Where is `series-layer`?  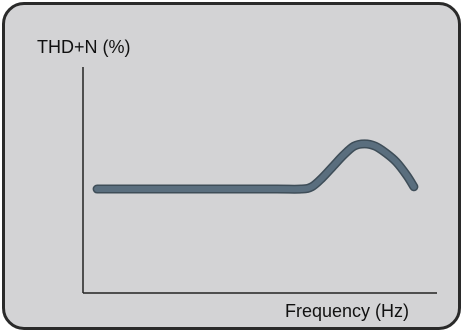
series-layer is located at coordinates (255, 166).